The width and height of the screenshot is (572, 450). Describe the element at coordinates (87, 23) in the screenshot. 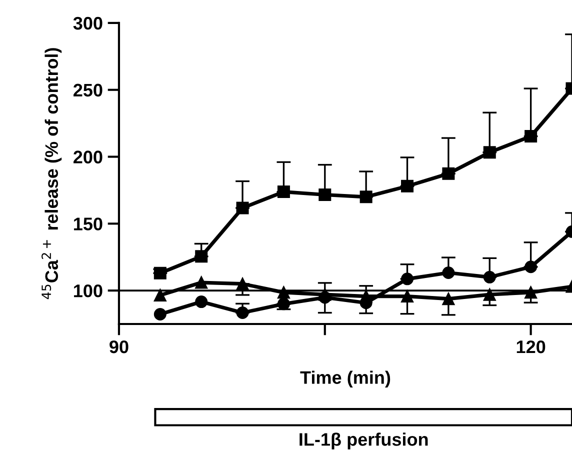

I see `y-tick-label: 300` at that location.